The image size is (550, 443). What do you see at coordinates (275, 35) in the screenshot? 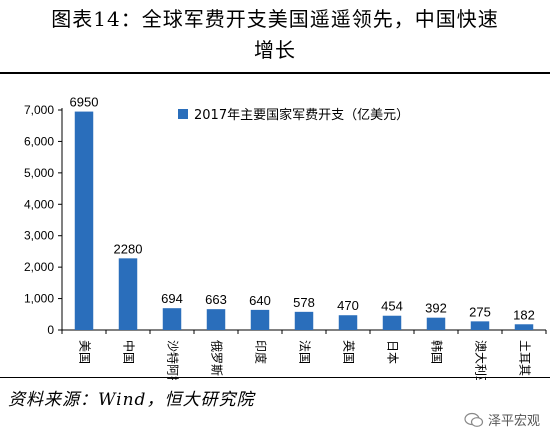
I see `figure-title: 图表14：全球军费开支美国遥遥领先，中国快速 增长` at bounding box center [275, 35].